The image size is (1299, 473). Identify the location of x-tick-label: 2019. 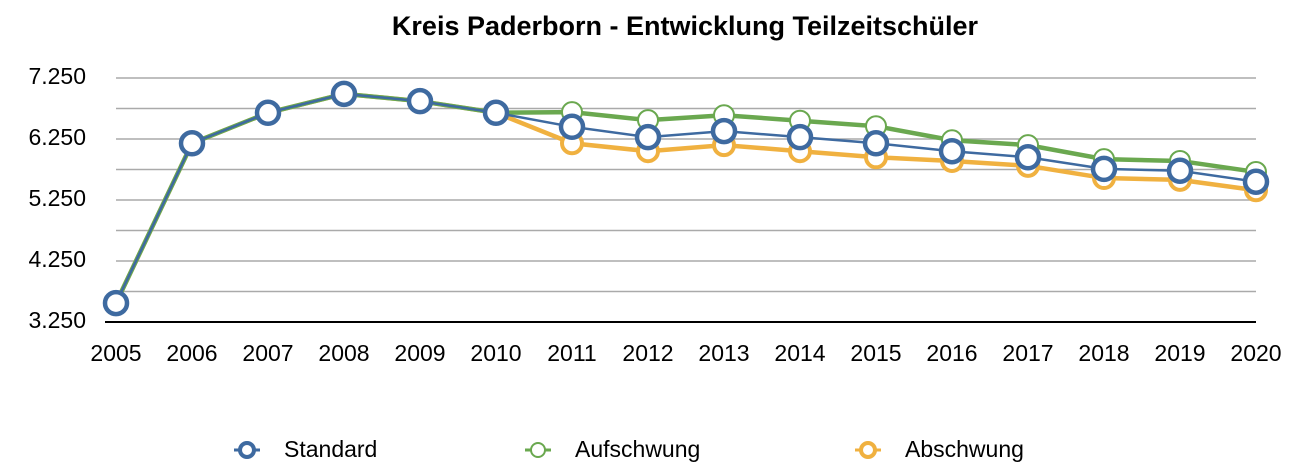
(1179, 353).